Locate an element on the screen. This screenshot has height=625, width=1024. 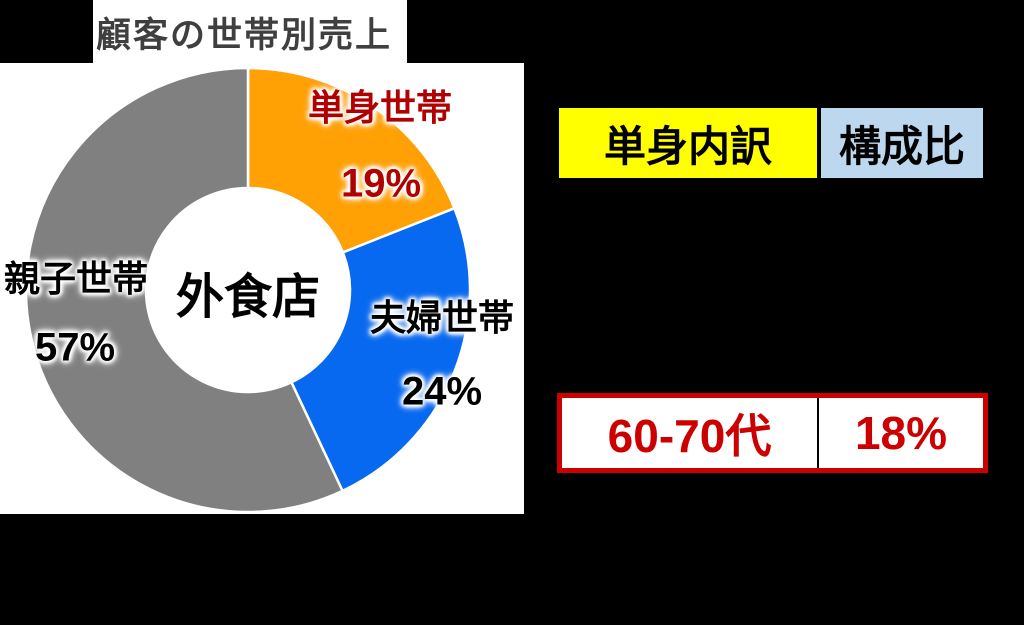
segment-value-single: 19% is located at coordinates (381, 183).